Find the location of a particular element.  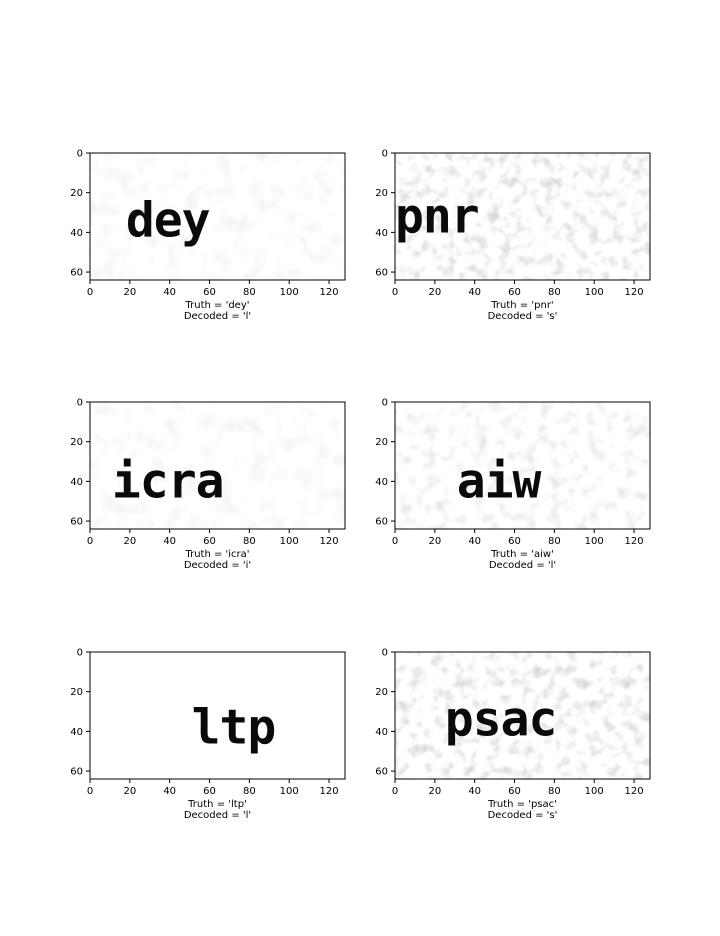

image-word: icra is located at coordinates (168, 481).